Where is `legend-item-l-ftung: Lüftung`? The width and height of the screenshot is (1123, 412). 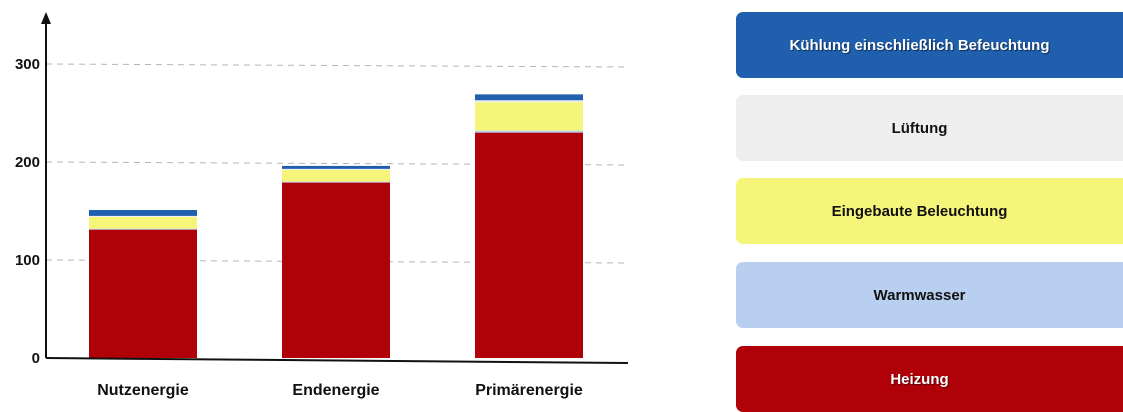 legend-item-l-ftung: Lüftung is located at coordinates (929, 128).